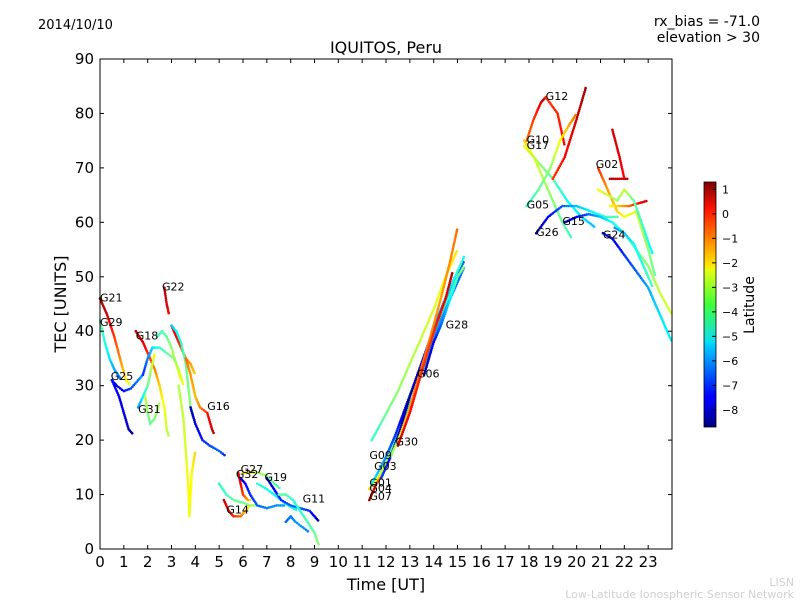  What do you see at coordinates (122, 406) in the screenshot?
I see `series-G25b` at bounding box center [122, 406].